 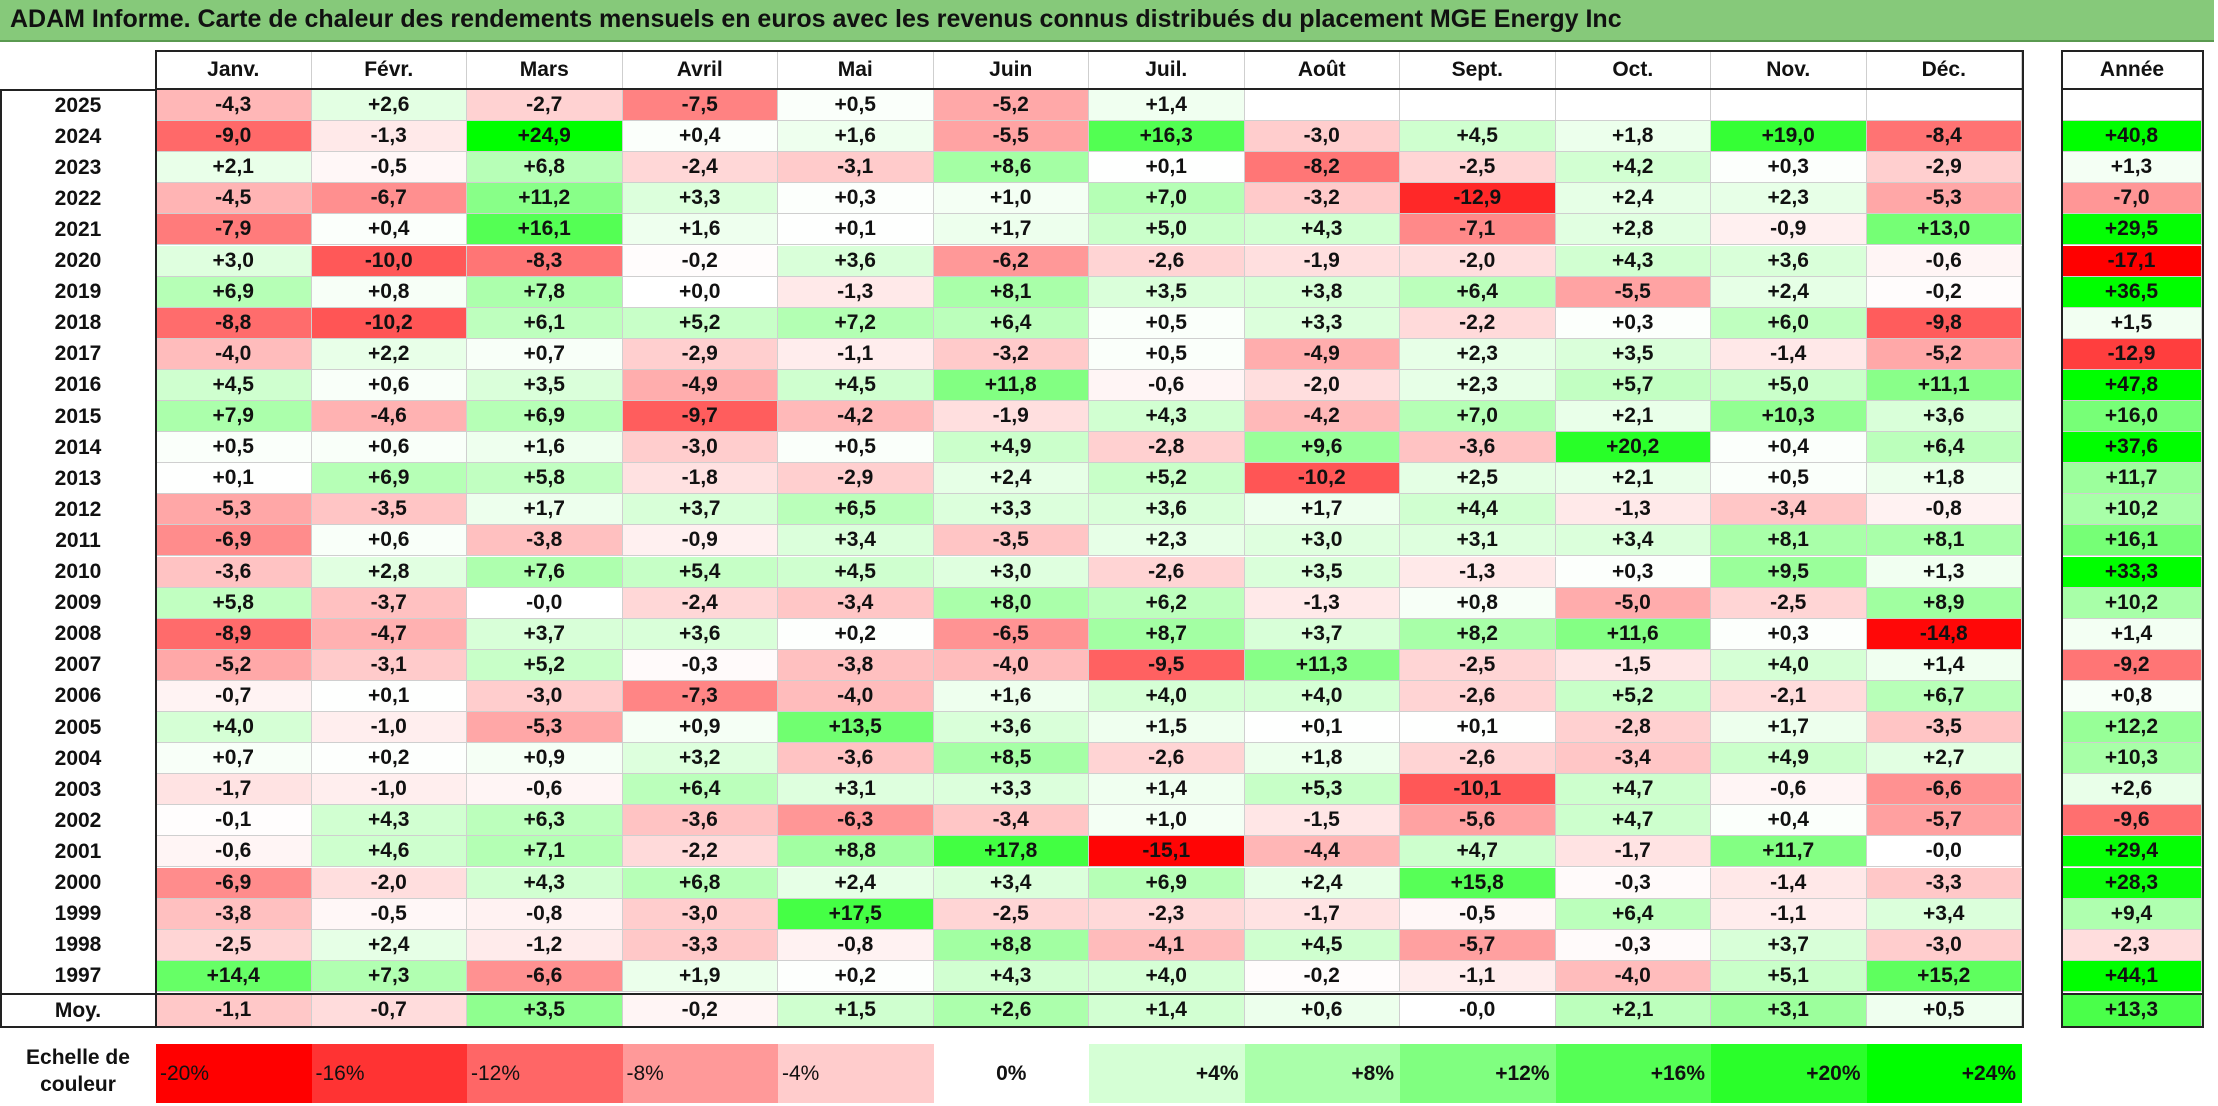 I want to click on heatmap-cell: -5,5, so click(x=1011, y=137).